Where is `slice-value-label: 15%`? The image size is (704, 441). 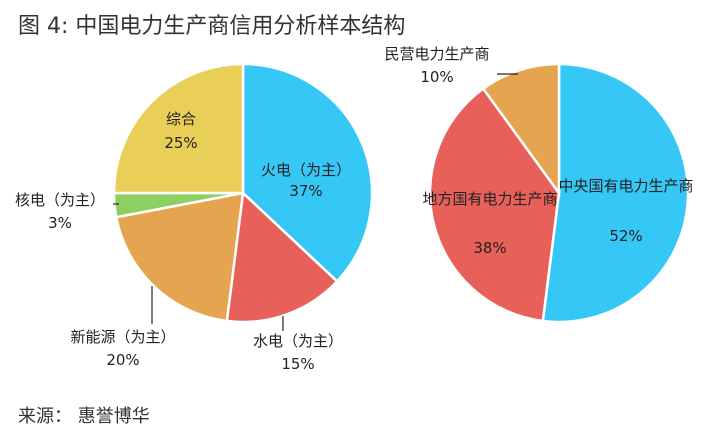
slice-value-label: 15% is located at coordinates (297, 364).